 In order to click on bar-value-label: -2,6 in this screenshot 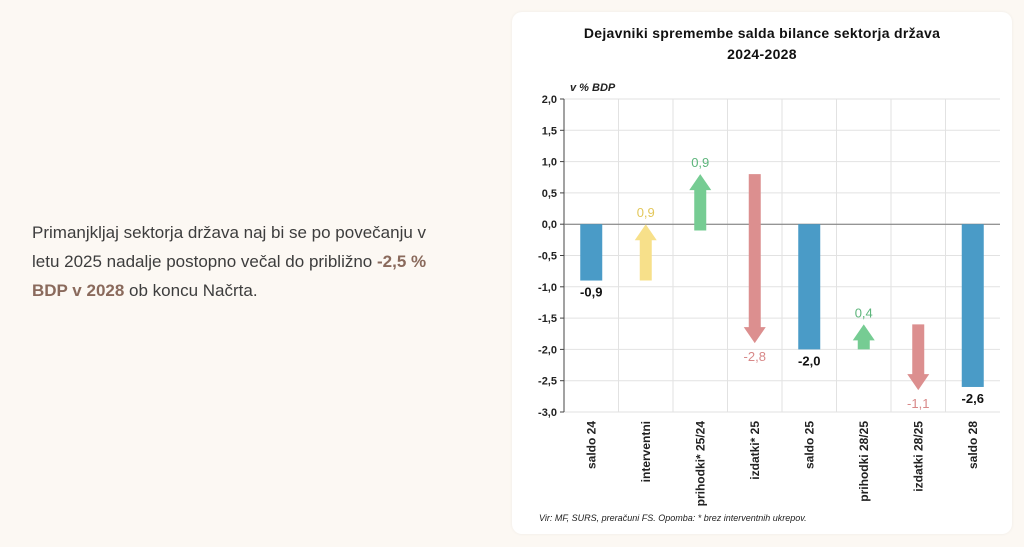, I will do `click(973, 398)`.